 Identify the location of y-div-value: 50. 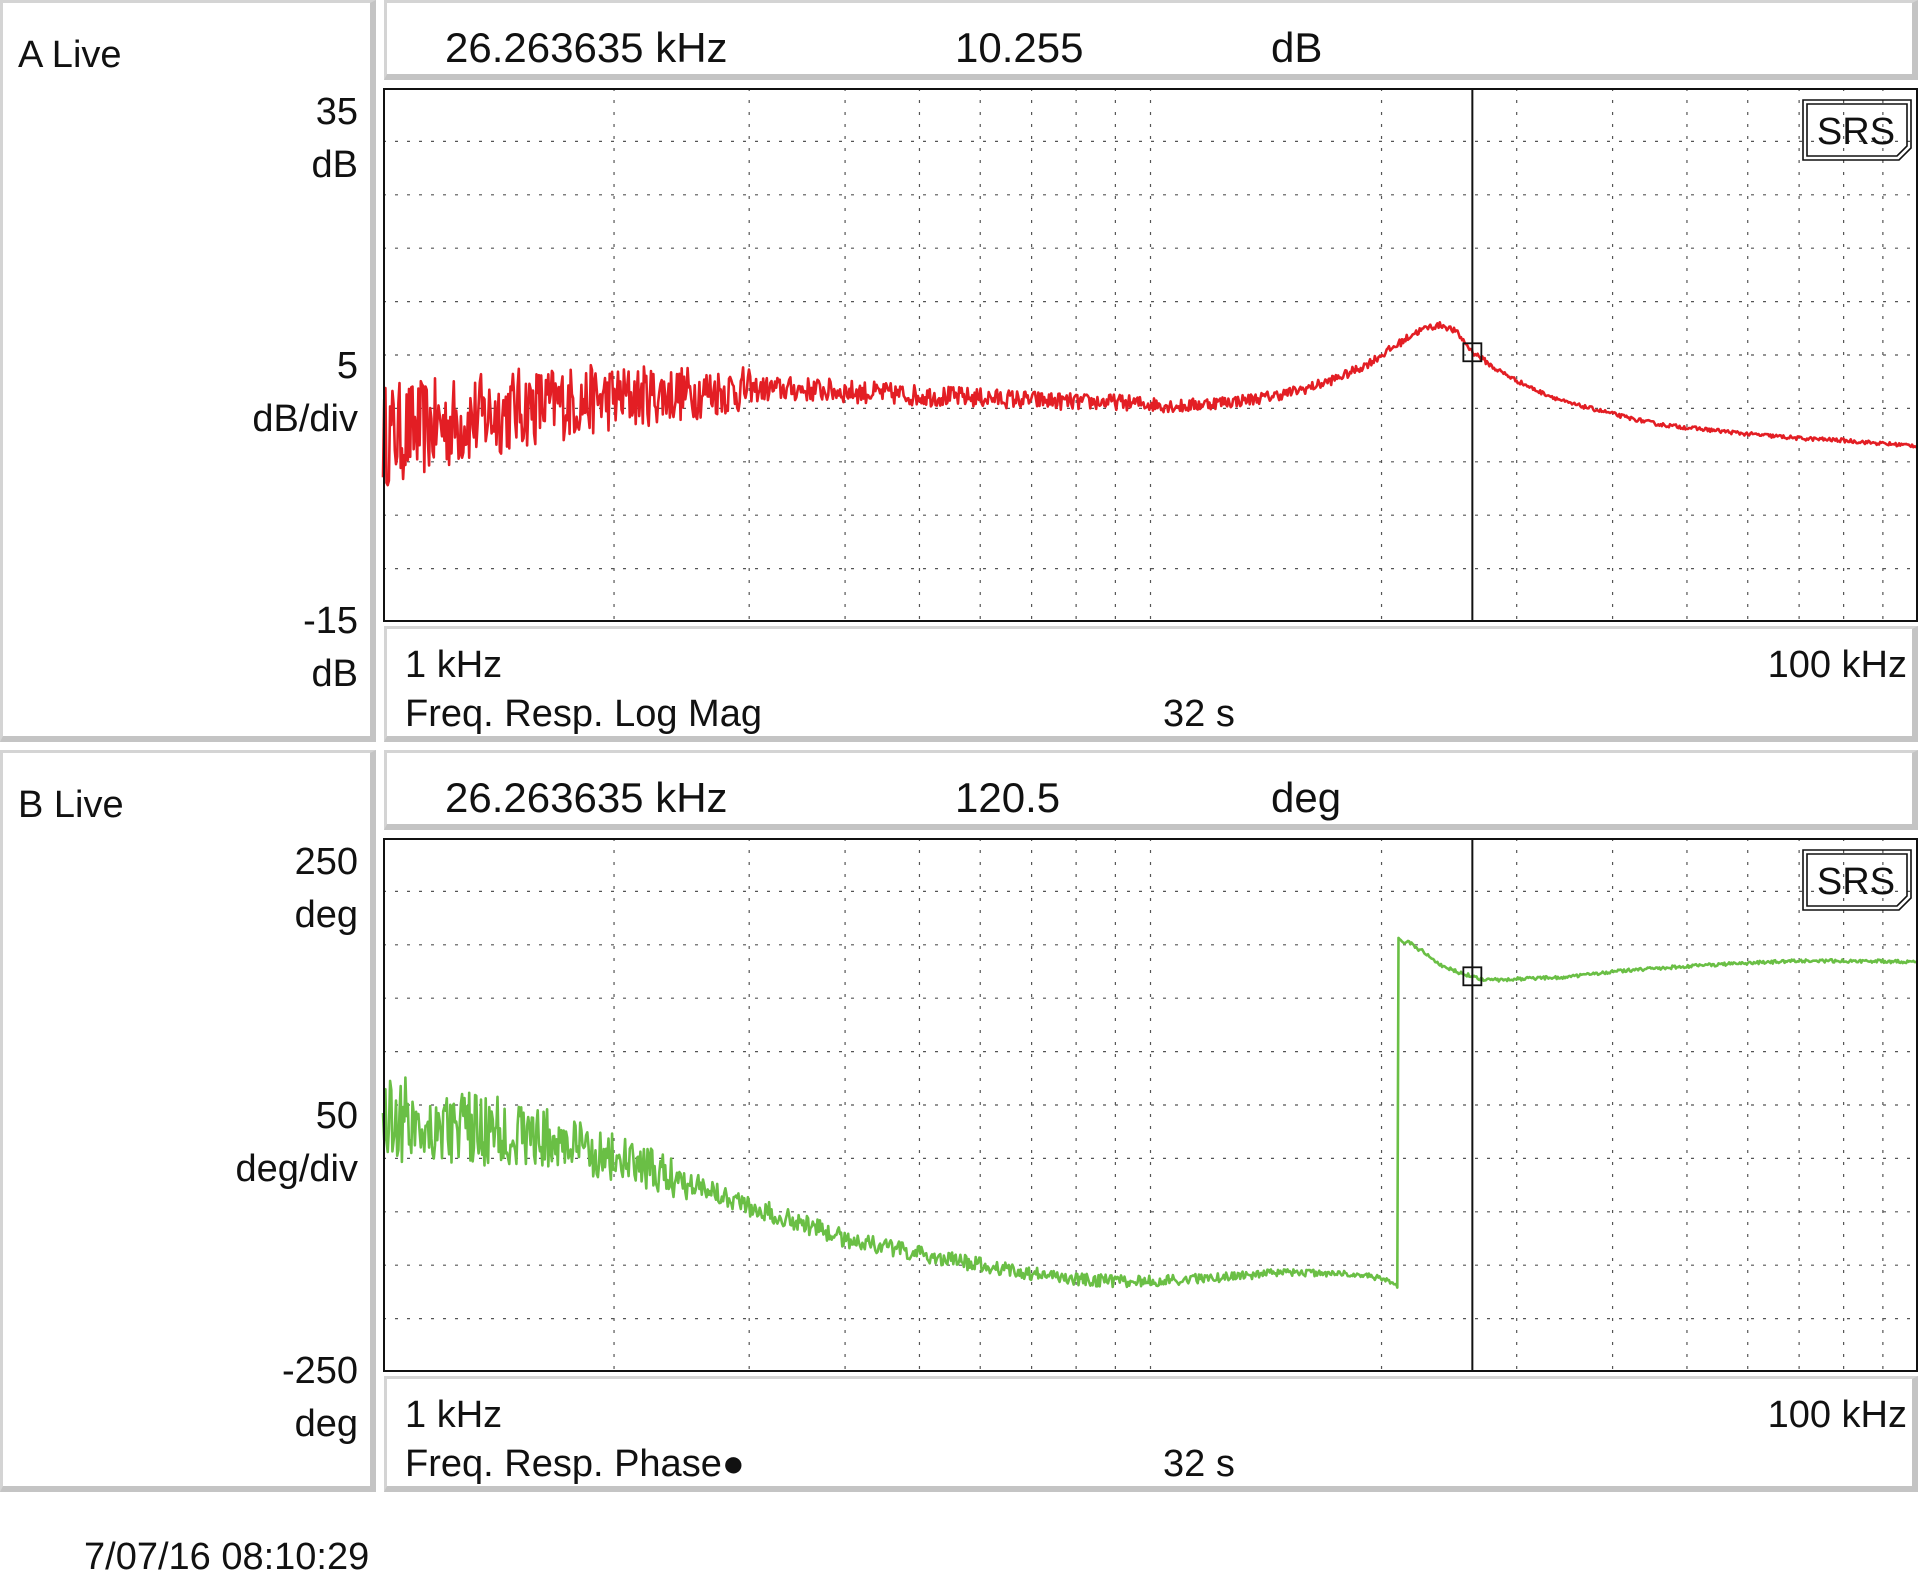
(336, 1116).